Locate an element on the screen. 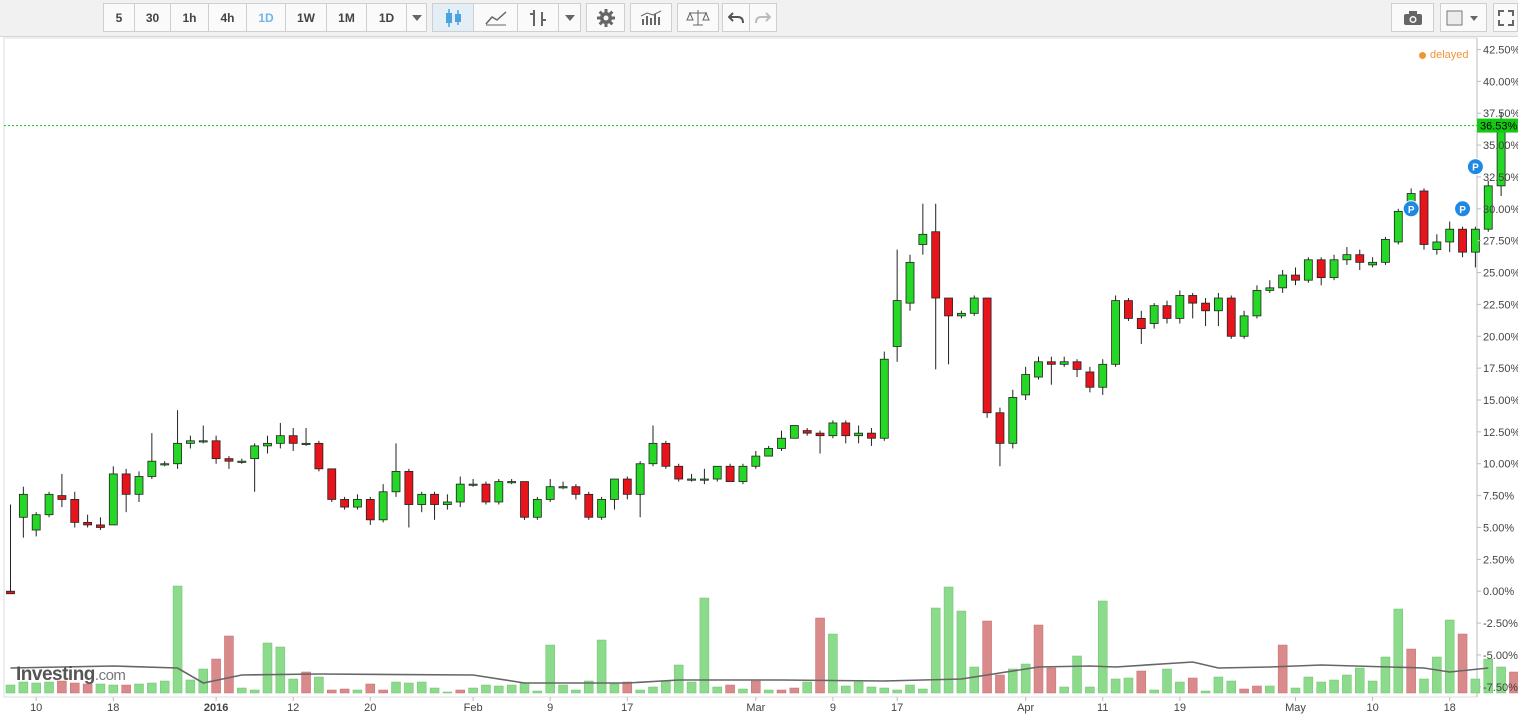 This screenshot has width=1518, height=716. interval-30-button: 30 is located at coordinates (152, 17).